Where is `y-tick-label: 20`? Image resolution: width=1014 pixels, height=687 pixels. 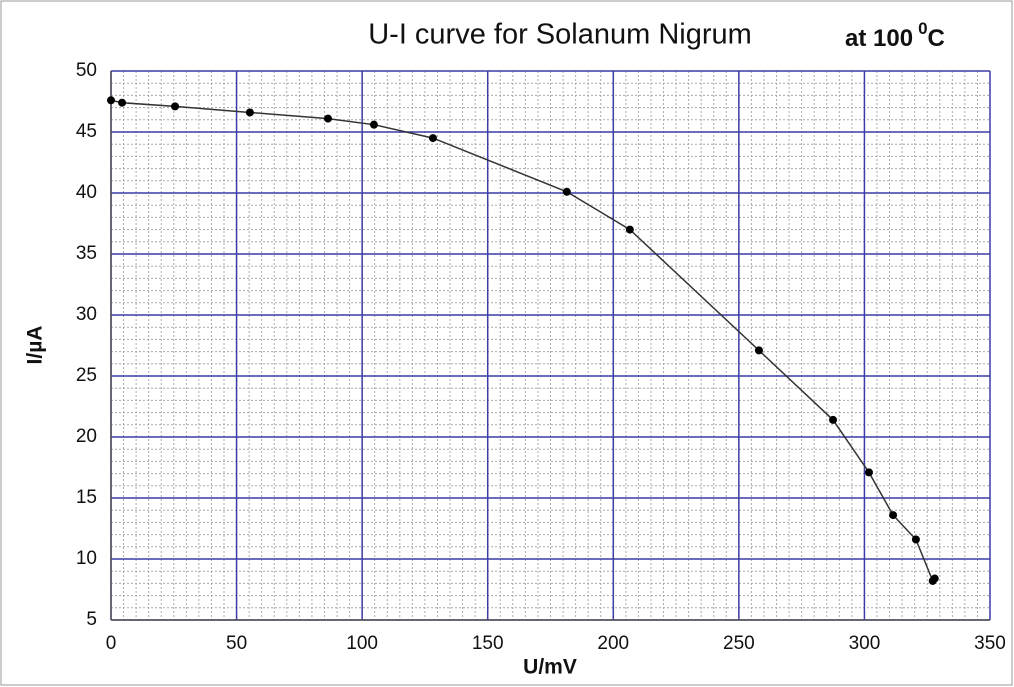 y-tick-label: 20 is located at coordinates (86, 436).